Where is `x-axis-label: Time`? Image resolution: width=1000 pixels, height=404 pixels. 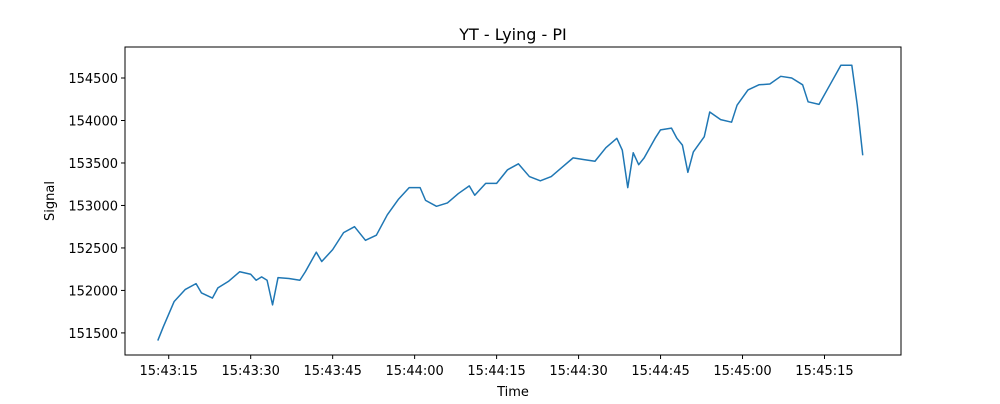
x-axis-label: Time is located at coordinates (512, 392).